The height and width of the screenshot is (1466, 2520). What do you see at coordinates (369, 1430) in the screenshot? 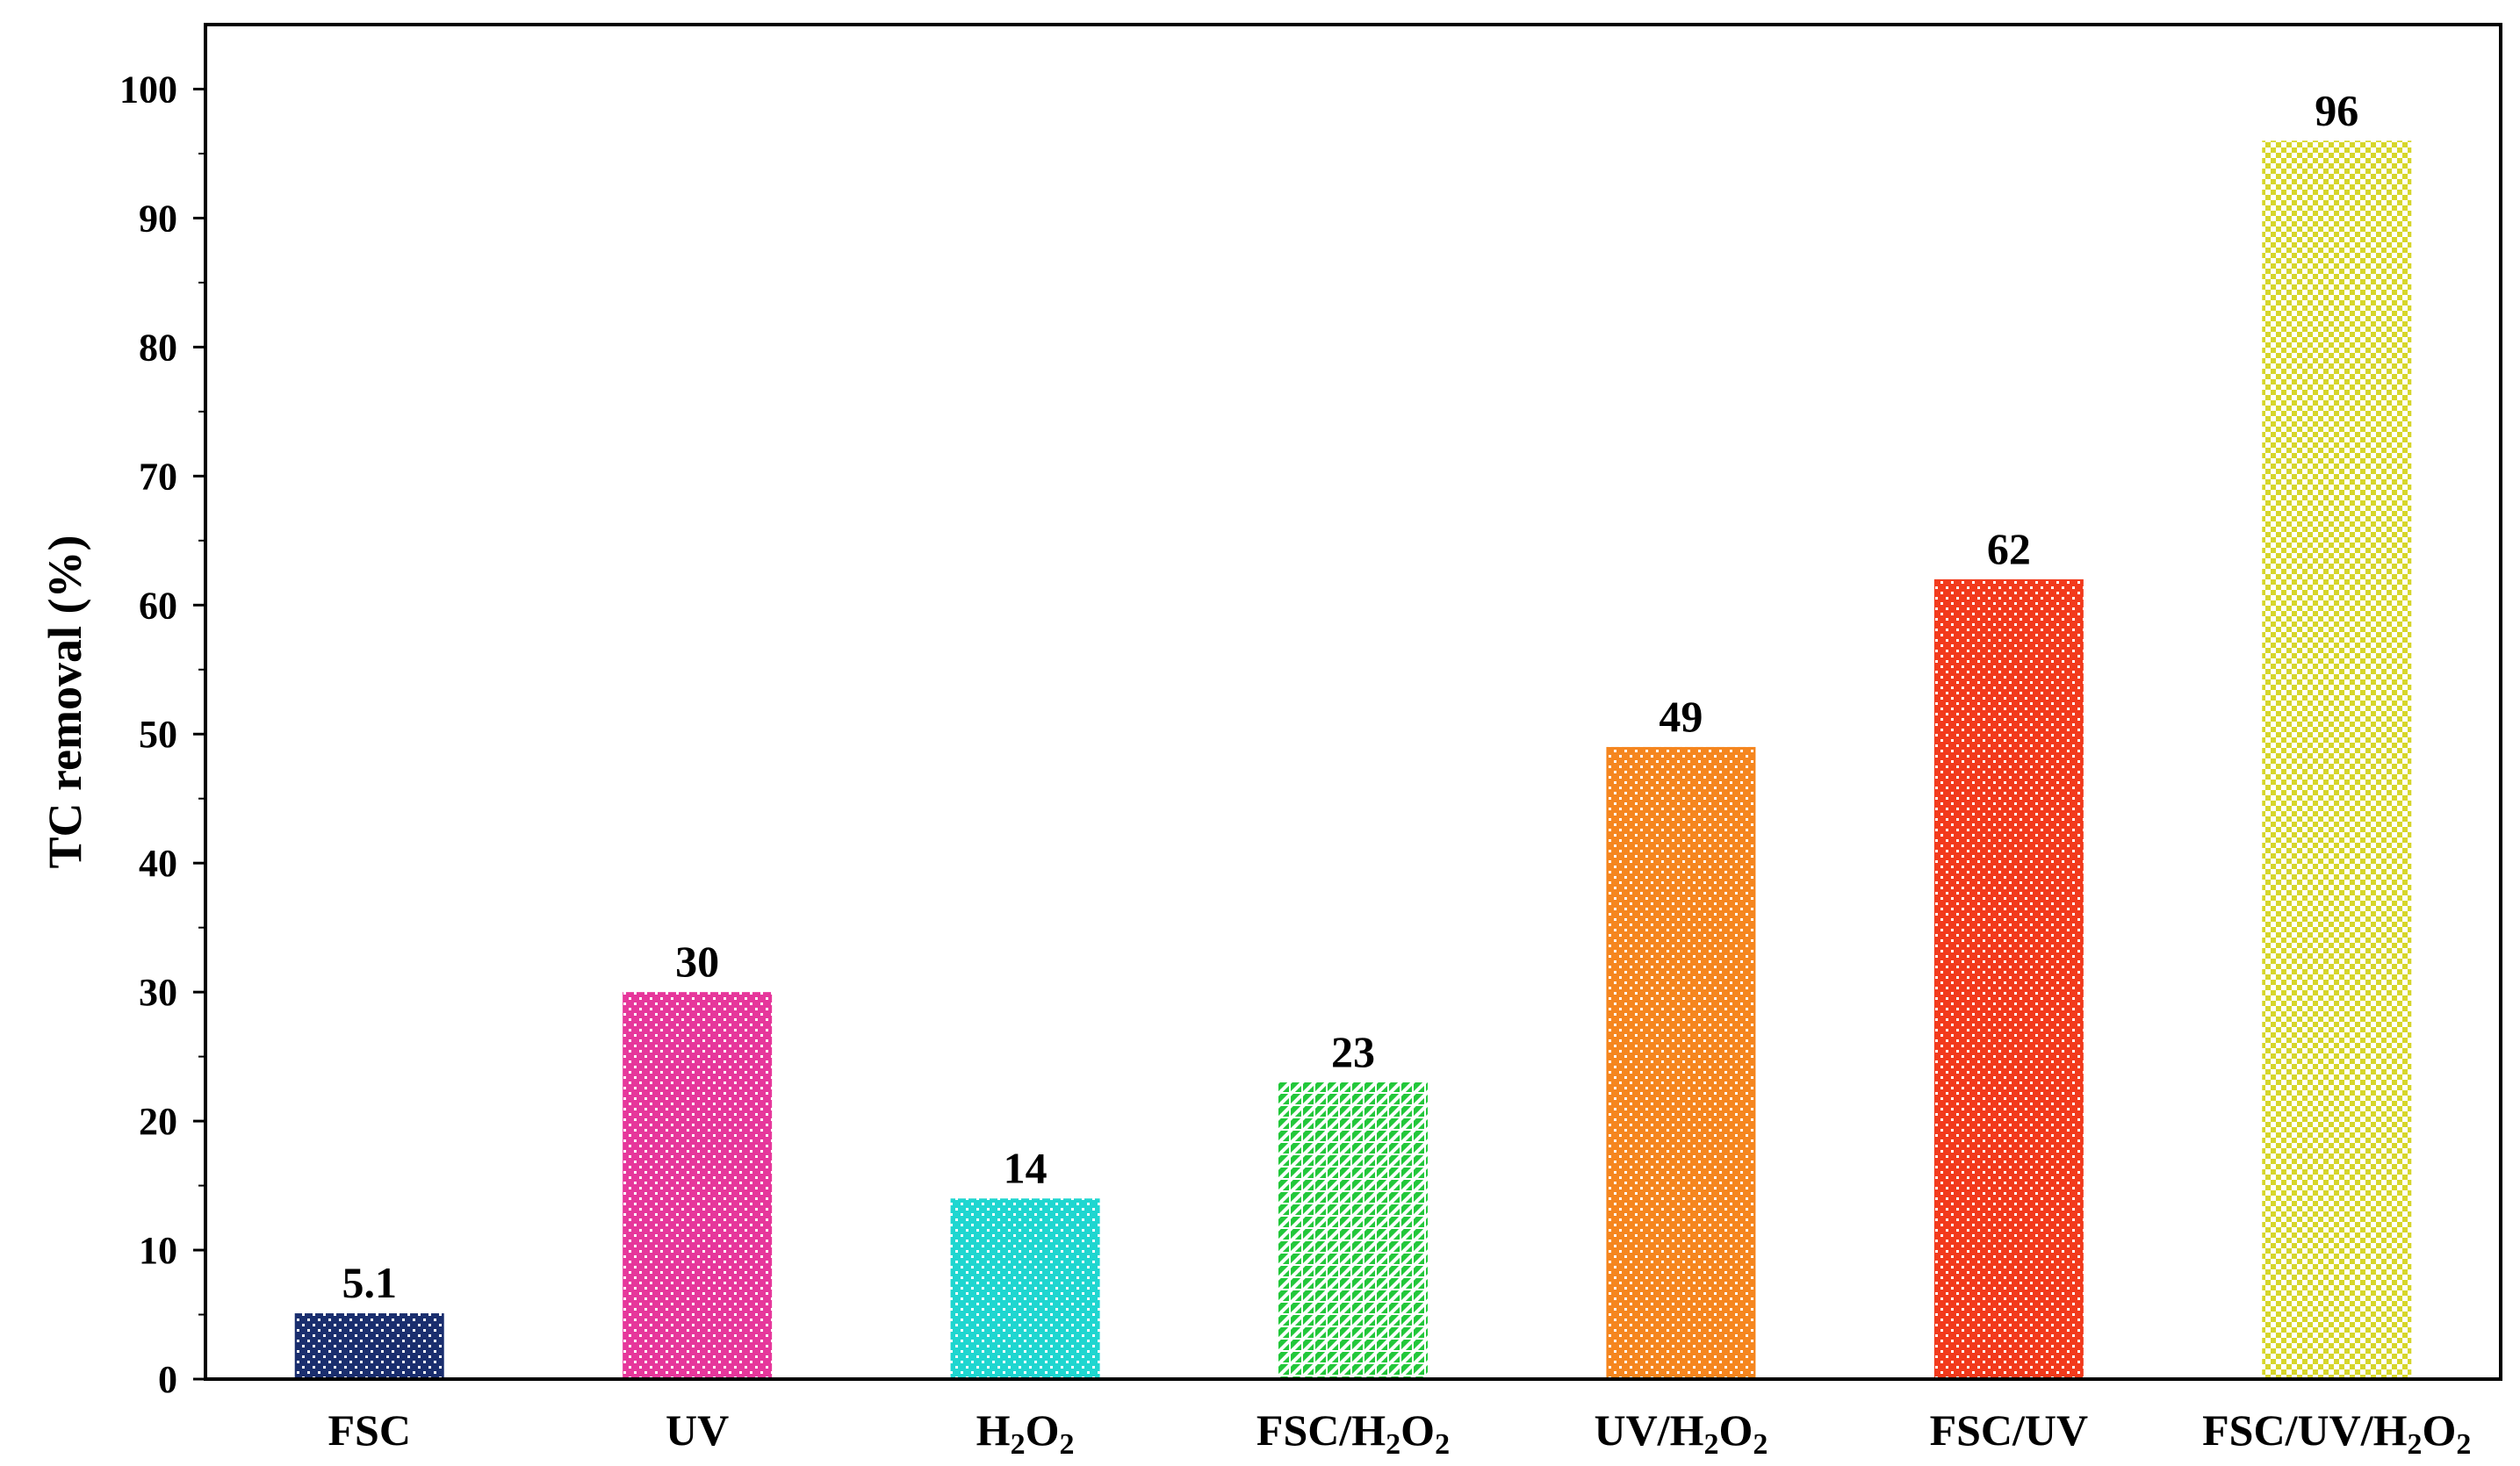
I see `x-tick-label: FSC` at bounding box center [369, 1430].